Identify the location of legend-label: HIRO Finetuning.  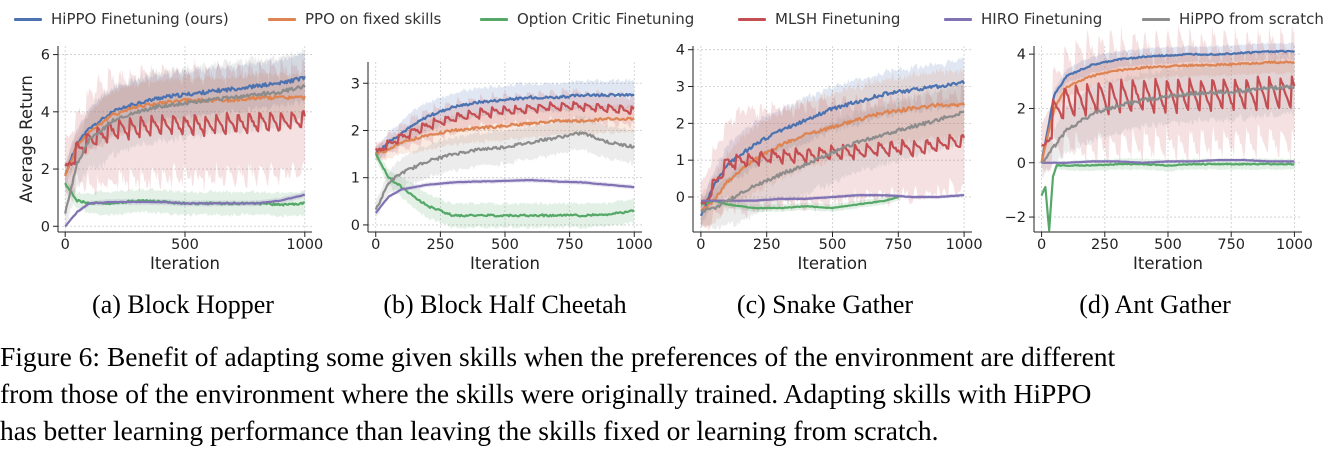
(1042, 19).